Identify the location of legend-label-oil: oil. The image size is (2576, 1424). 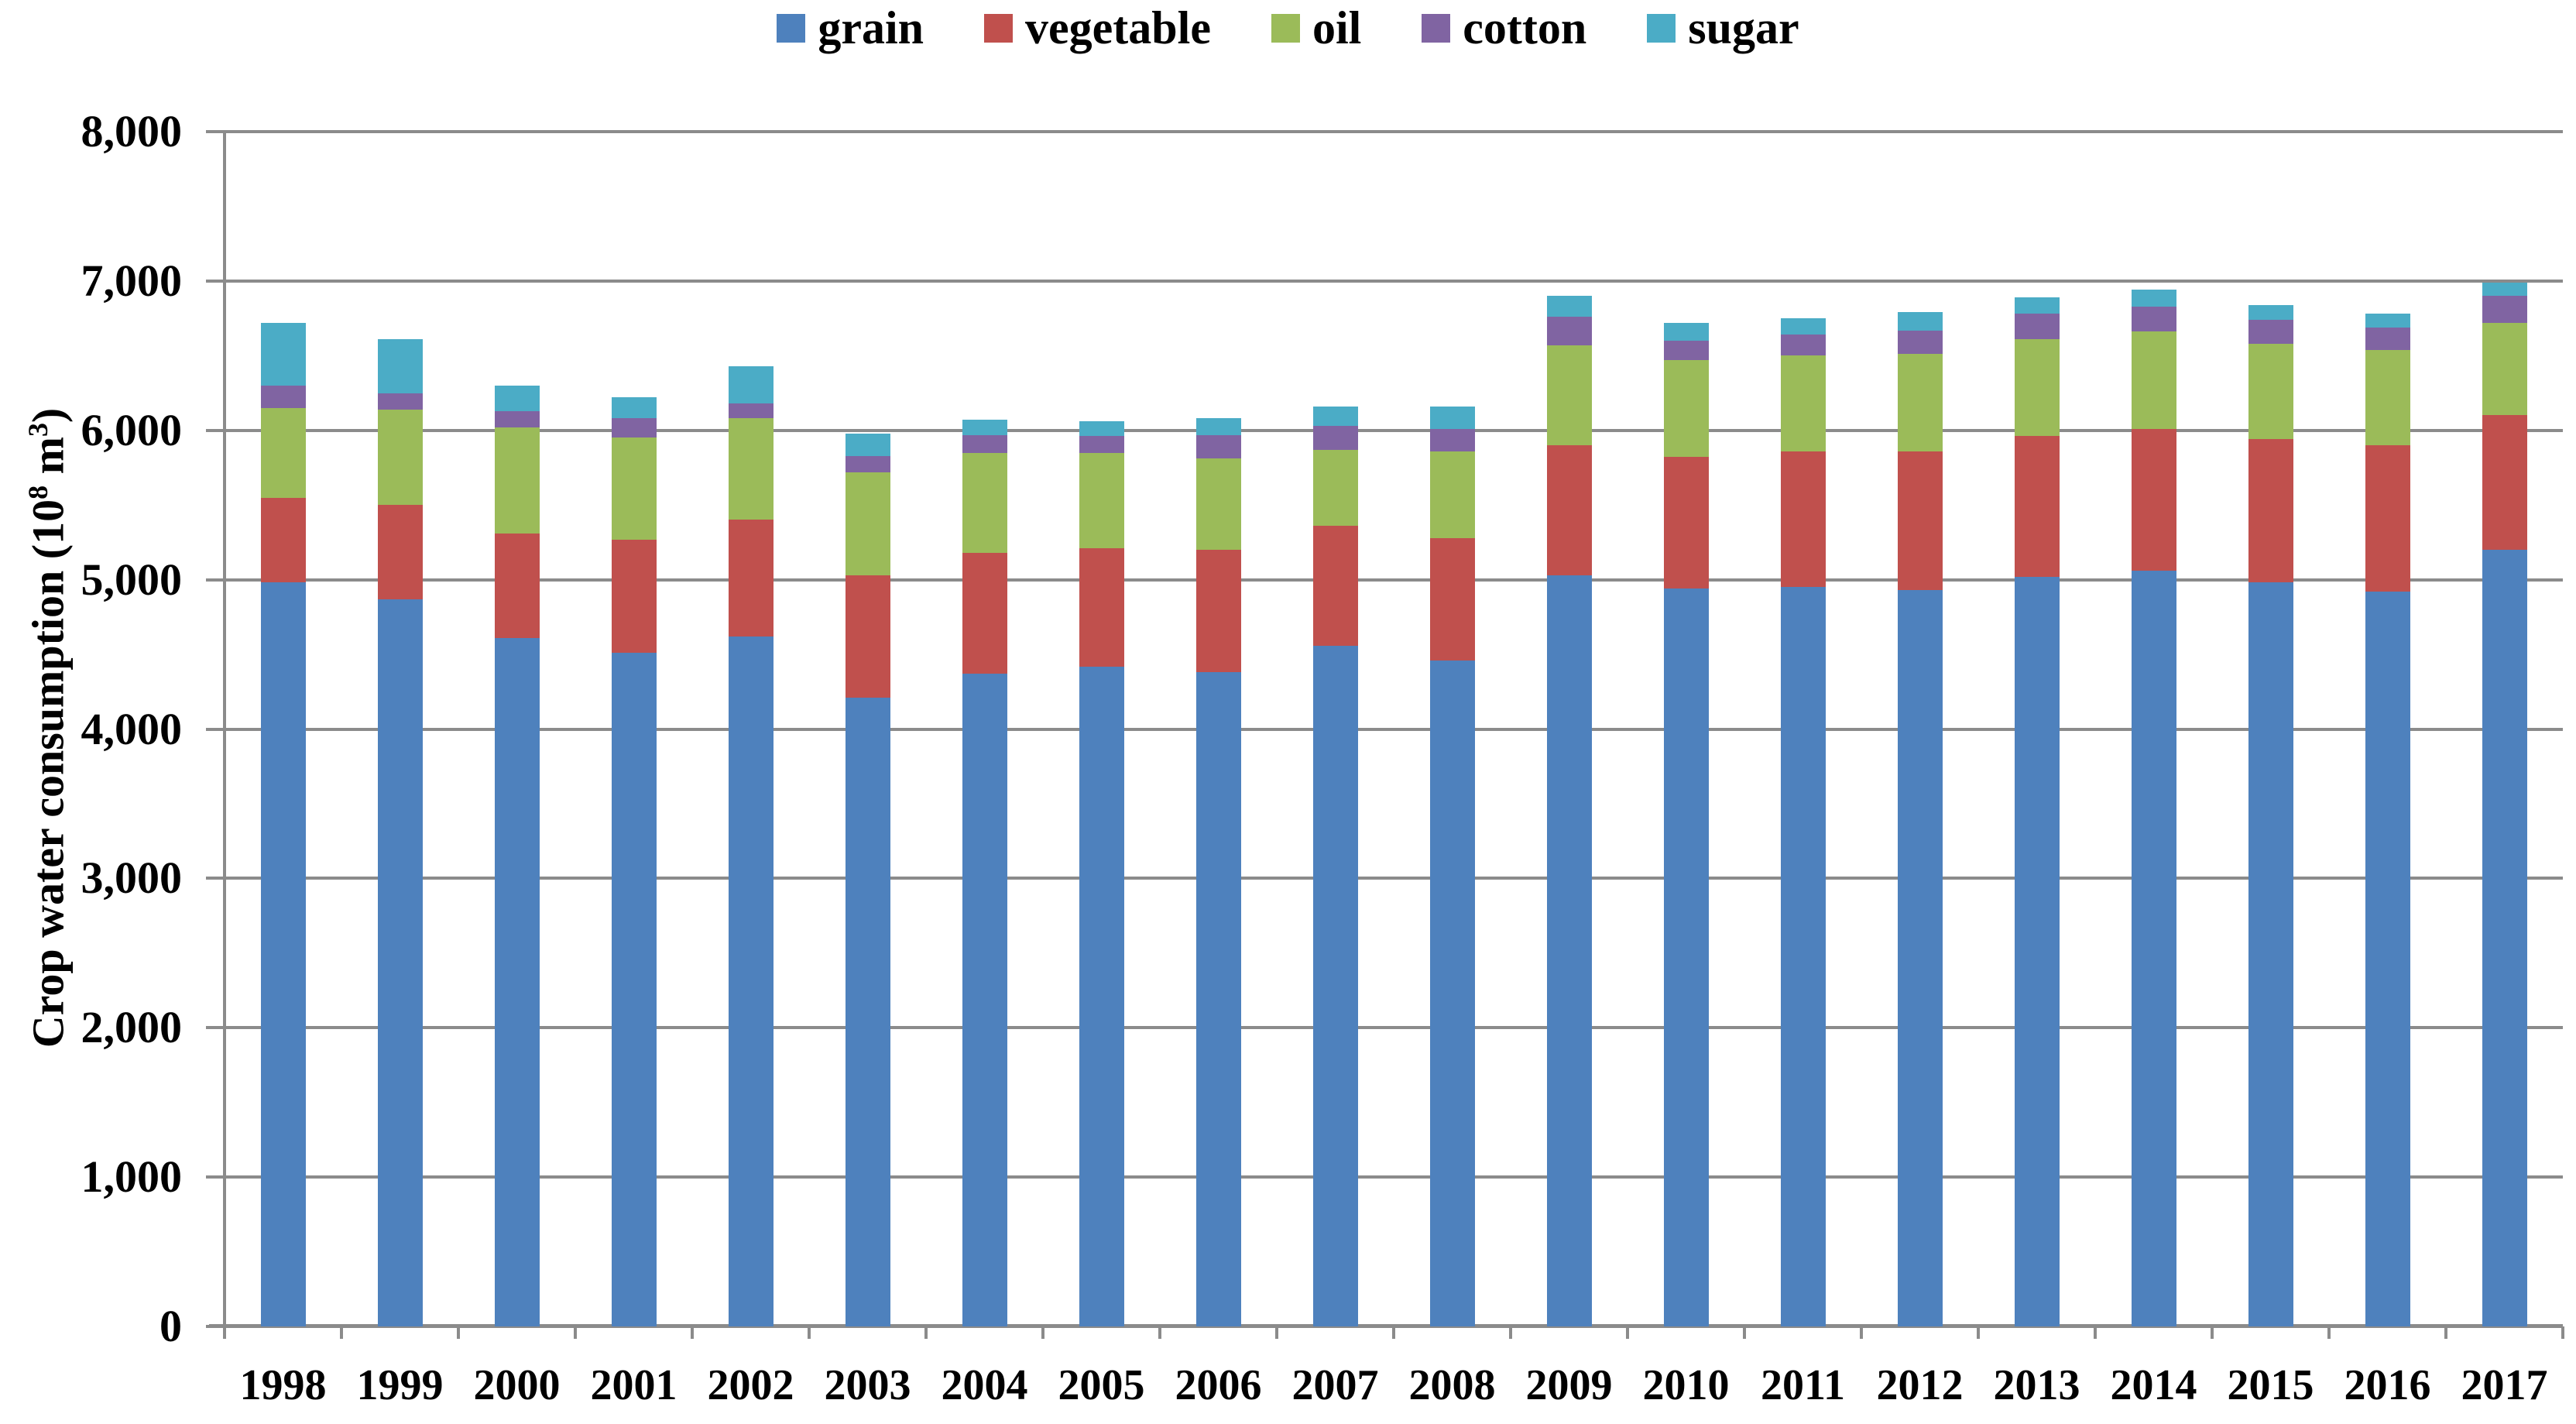
(1337, 27).